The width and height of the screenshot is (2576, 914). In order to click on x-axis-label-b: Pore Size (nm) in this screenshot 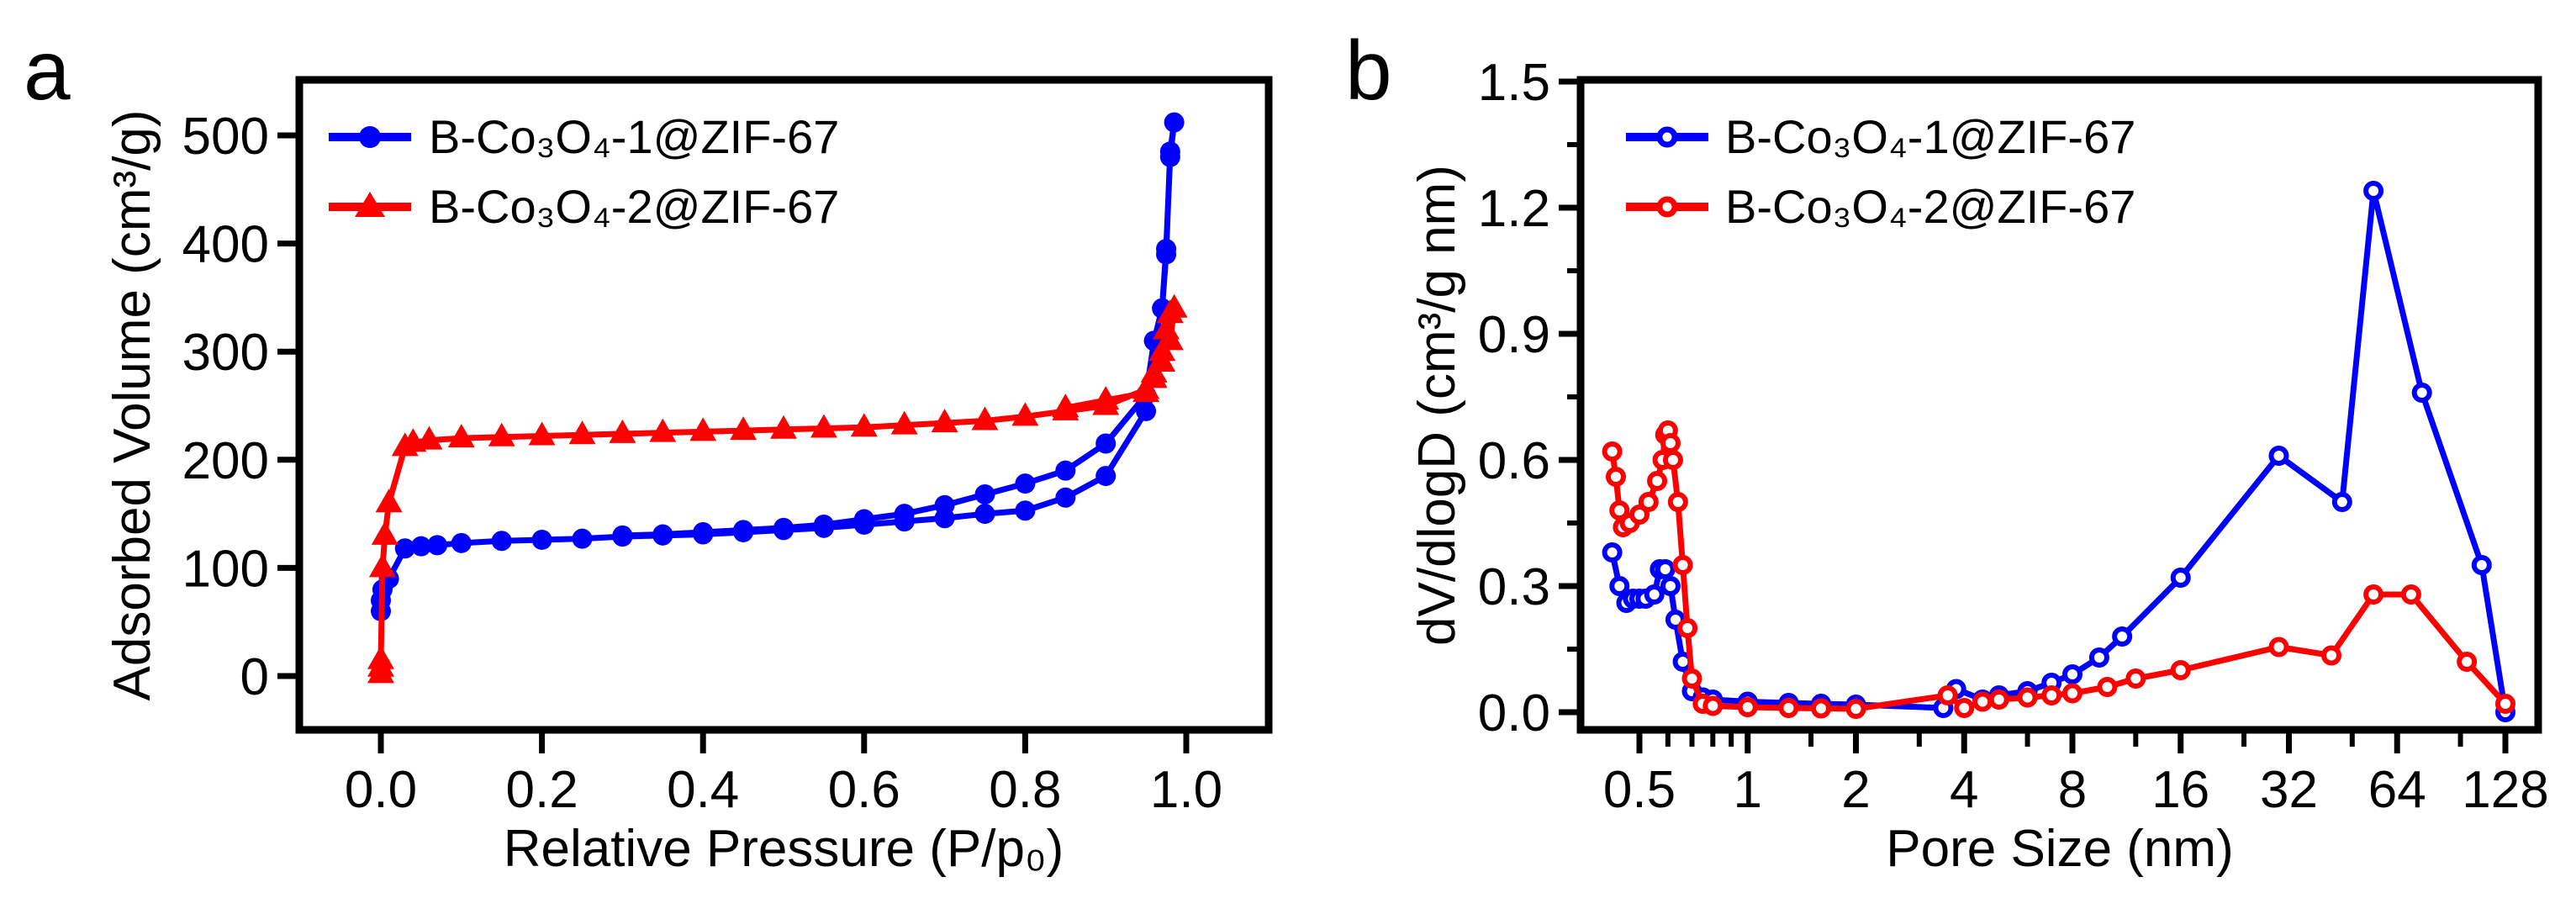, I will do `click(2059, 849)`.